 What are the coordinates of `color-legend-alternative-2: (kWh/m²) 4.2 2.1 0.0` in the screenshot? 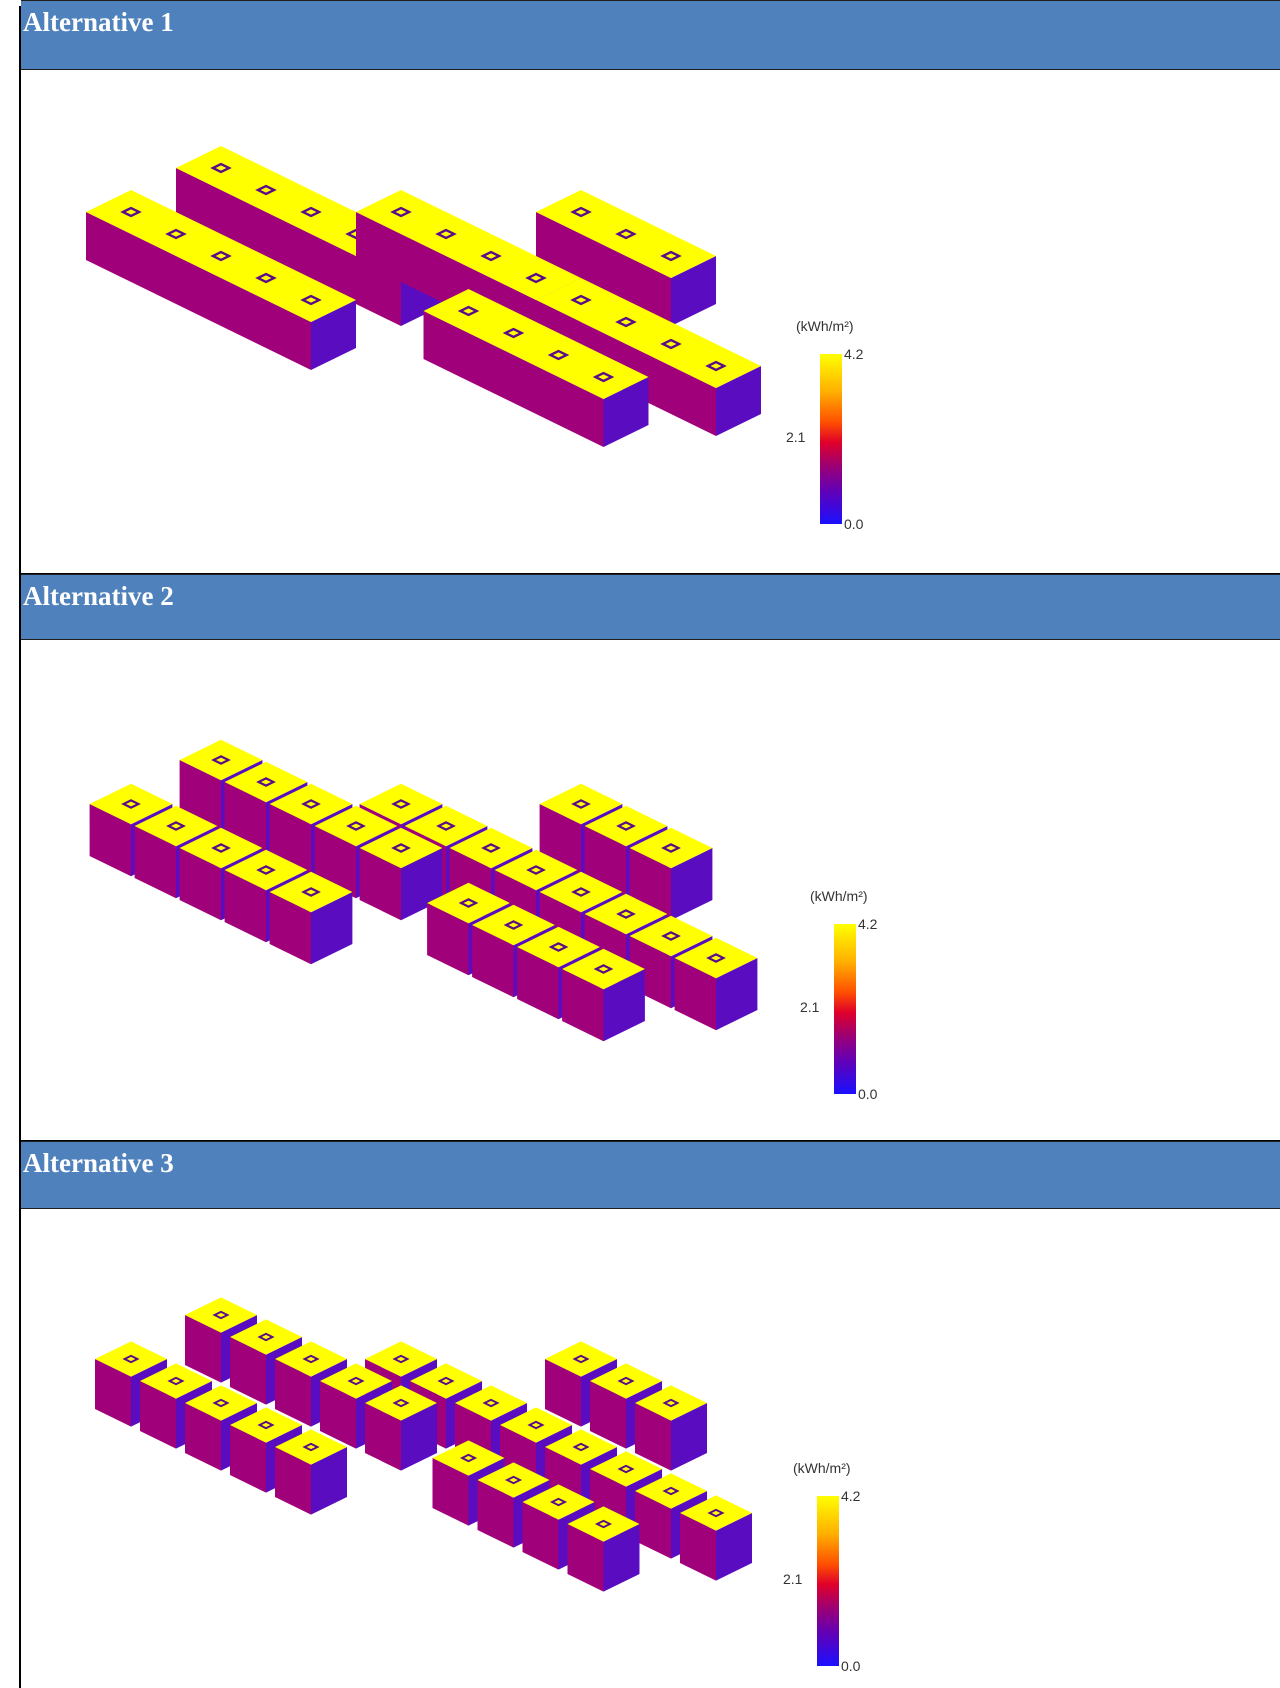 It's located at (862, 995).